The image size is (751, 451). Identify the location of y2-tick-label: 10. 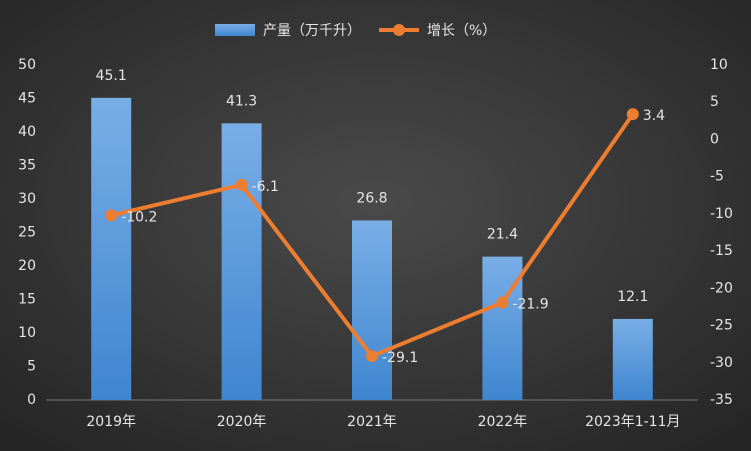
(719, 65).